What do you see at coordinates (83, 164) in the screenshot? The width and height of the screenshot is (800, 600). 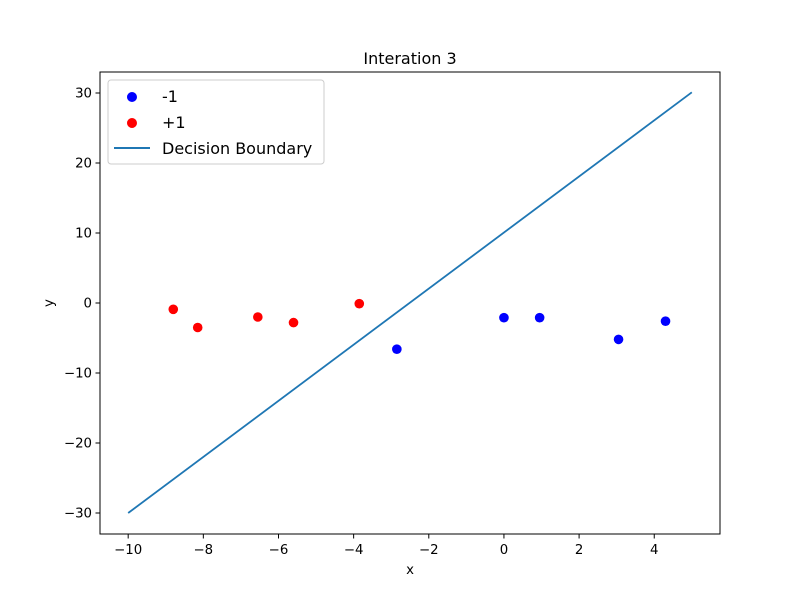 I see `y-tick-label: 20` at bounding box center [83, 164].